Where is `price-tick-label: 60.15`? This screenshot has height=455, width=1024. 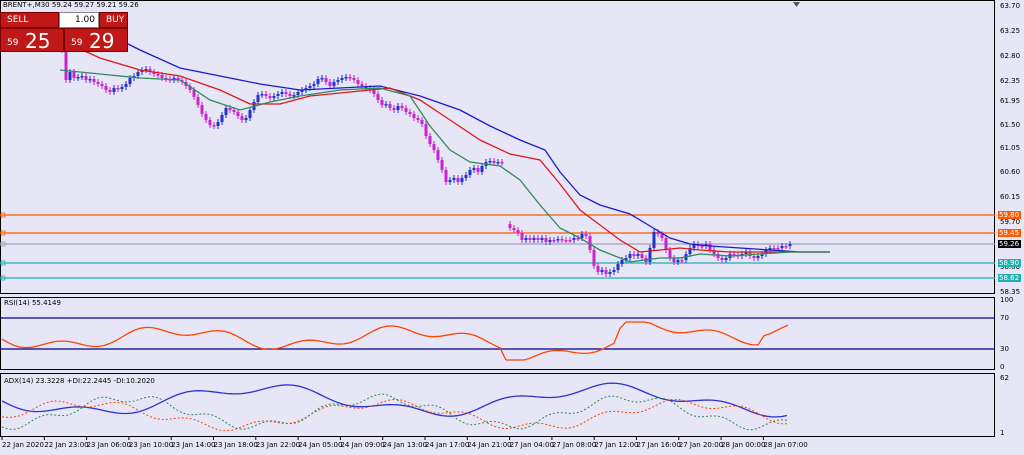 price-tick-label: 60.15 is located at coordinates (1010, 197).